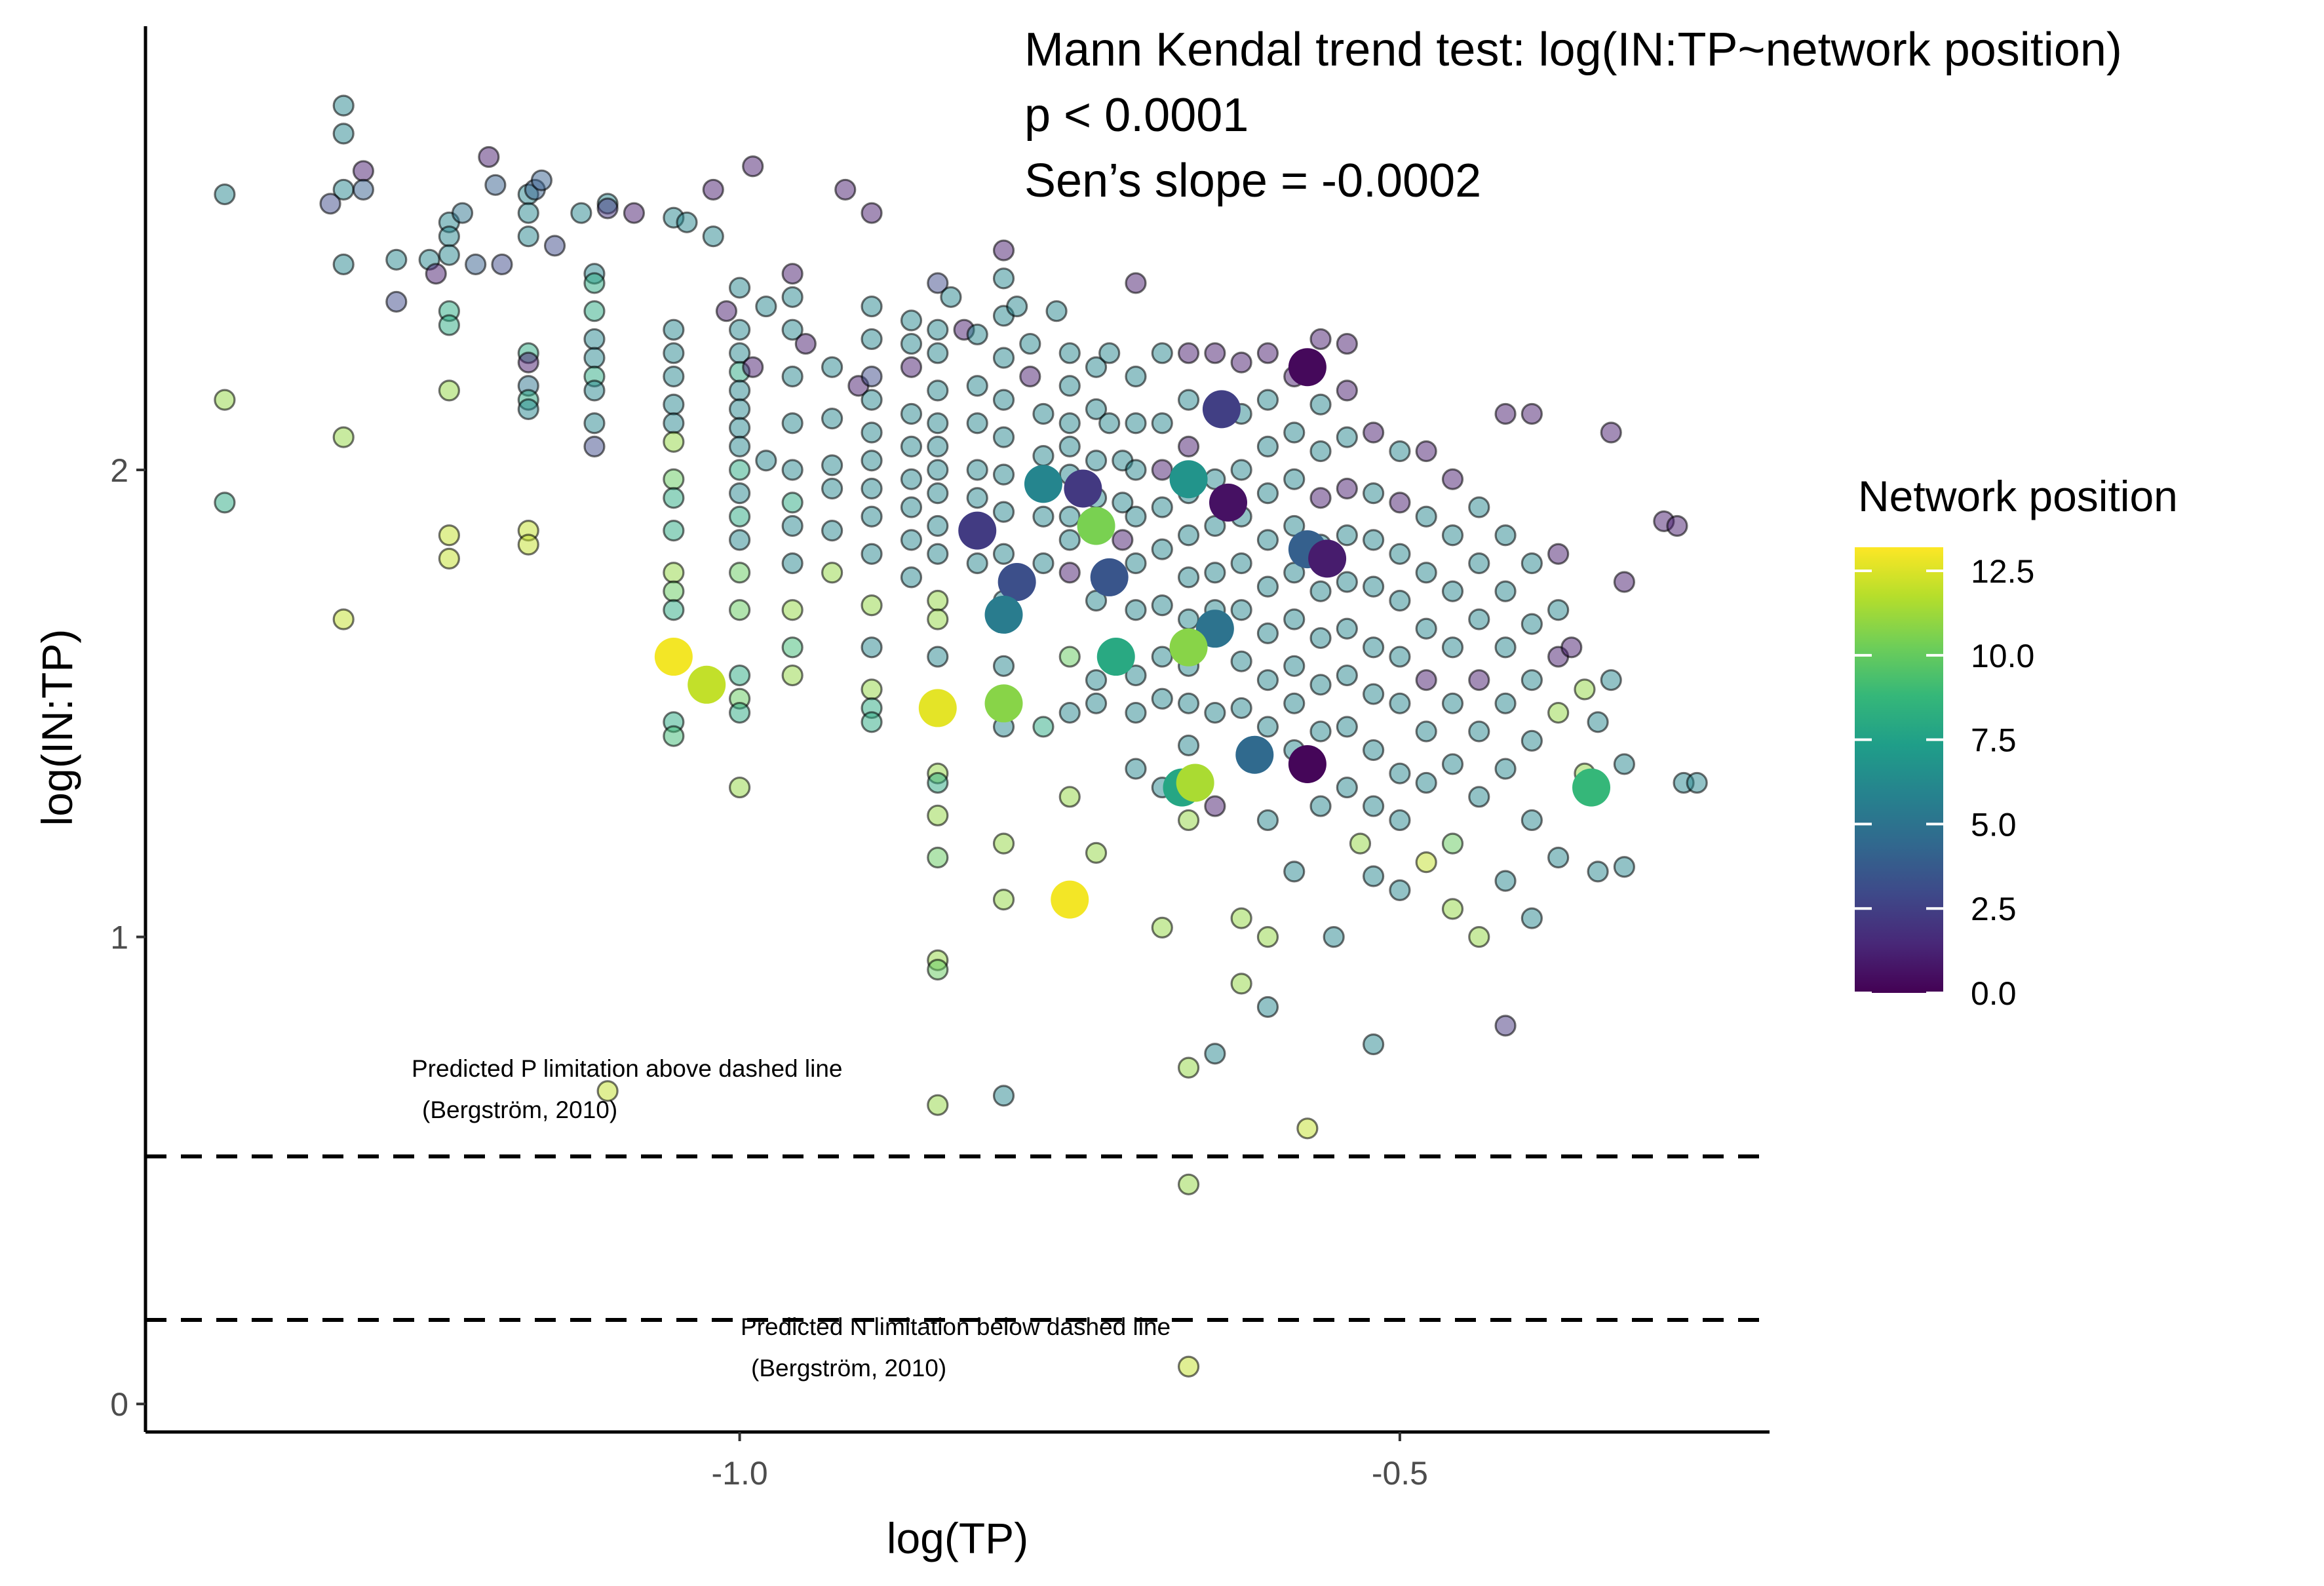 Image resolution: width=2324 pixels, height=1586 pixels. I want to click on colorbar, so click(1899, 770).